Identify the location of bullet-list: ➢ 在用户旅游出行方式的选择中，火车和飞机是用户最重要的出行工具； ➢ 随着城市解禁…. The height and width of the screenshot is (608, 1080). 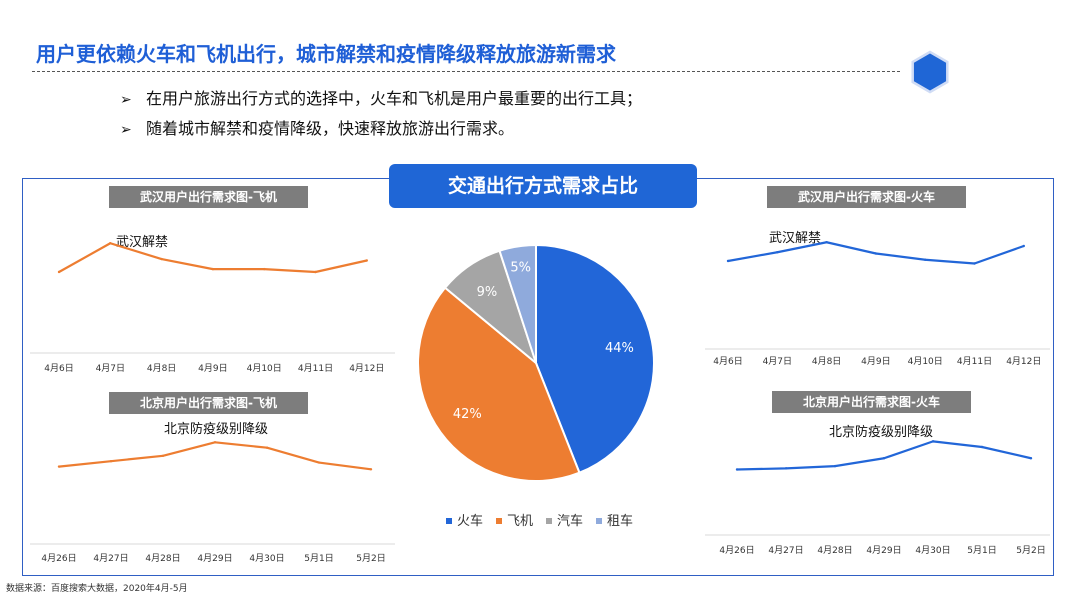
(381, 114).